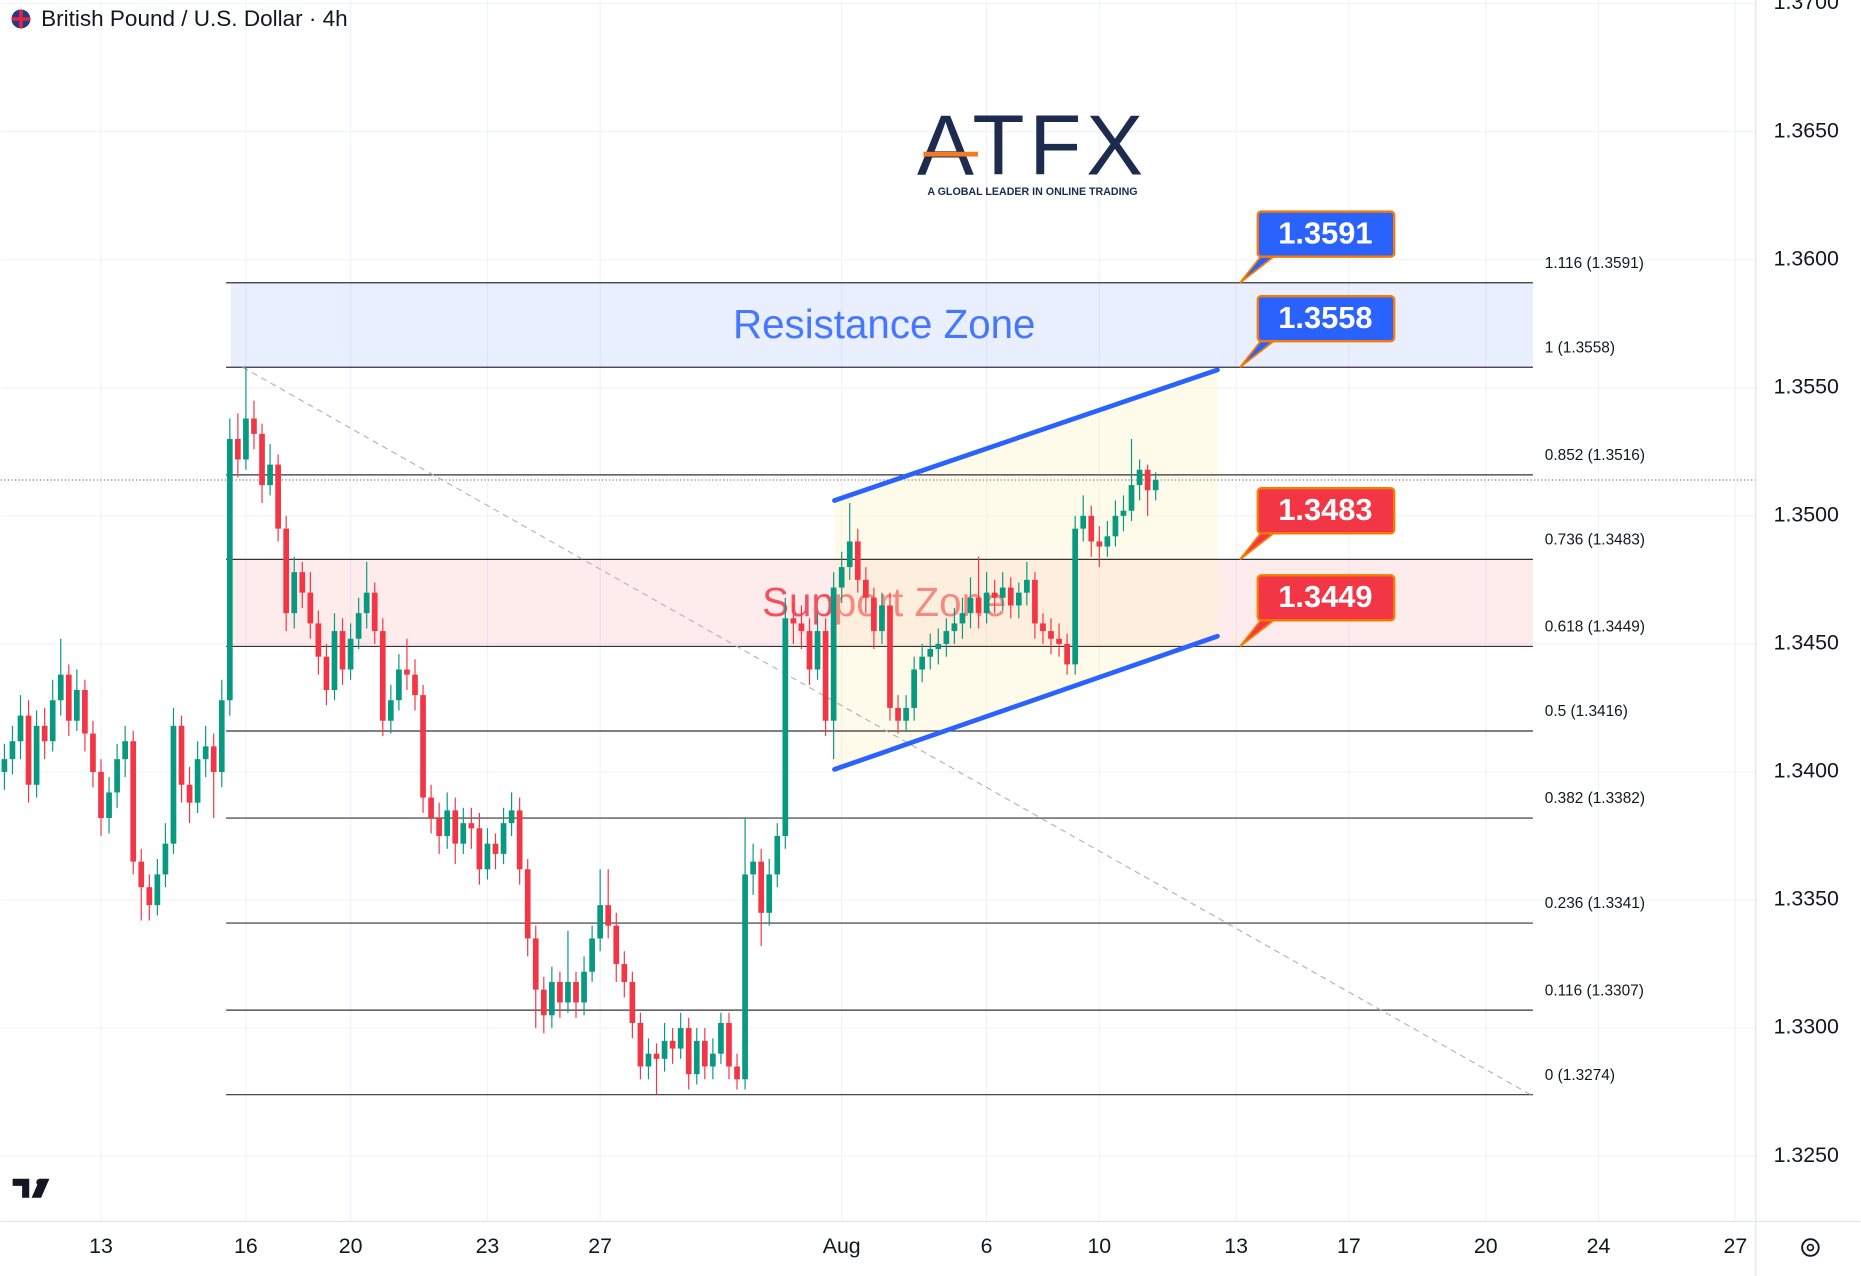 This screenshot has height=1276, width=1861. I want to click on callout-label: 1.3483, so click(1325, 509).